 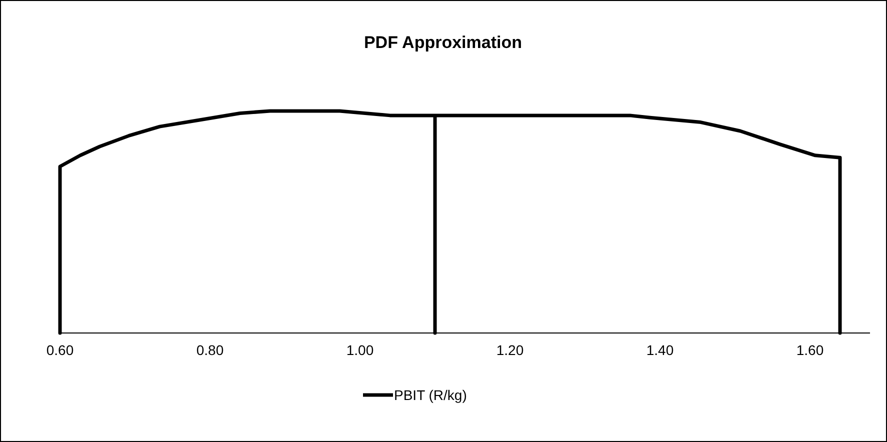 What do you see at coordinates (810, 350) in the screenshot?
I see `x-tick-label: 1.60` at bounding box center [810, 350].